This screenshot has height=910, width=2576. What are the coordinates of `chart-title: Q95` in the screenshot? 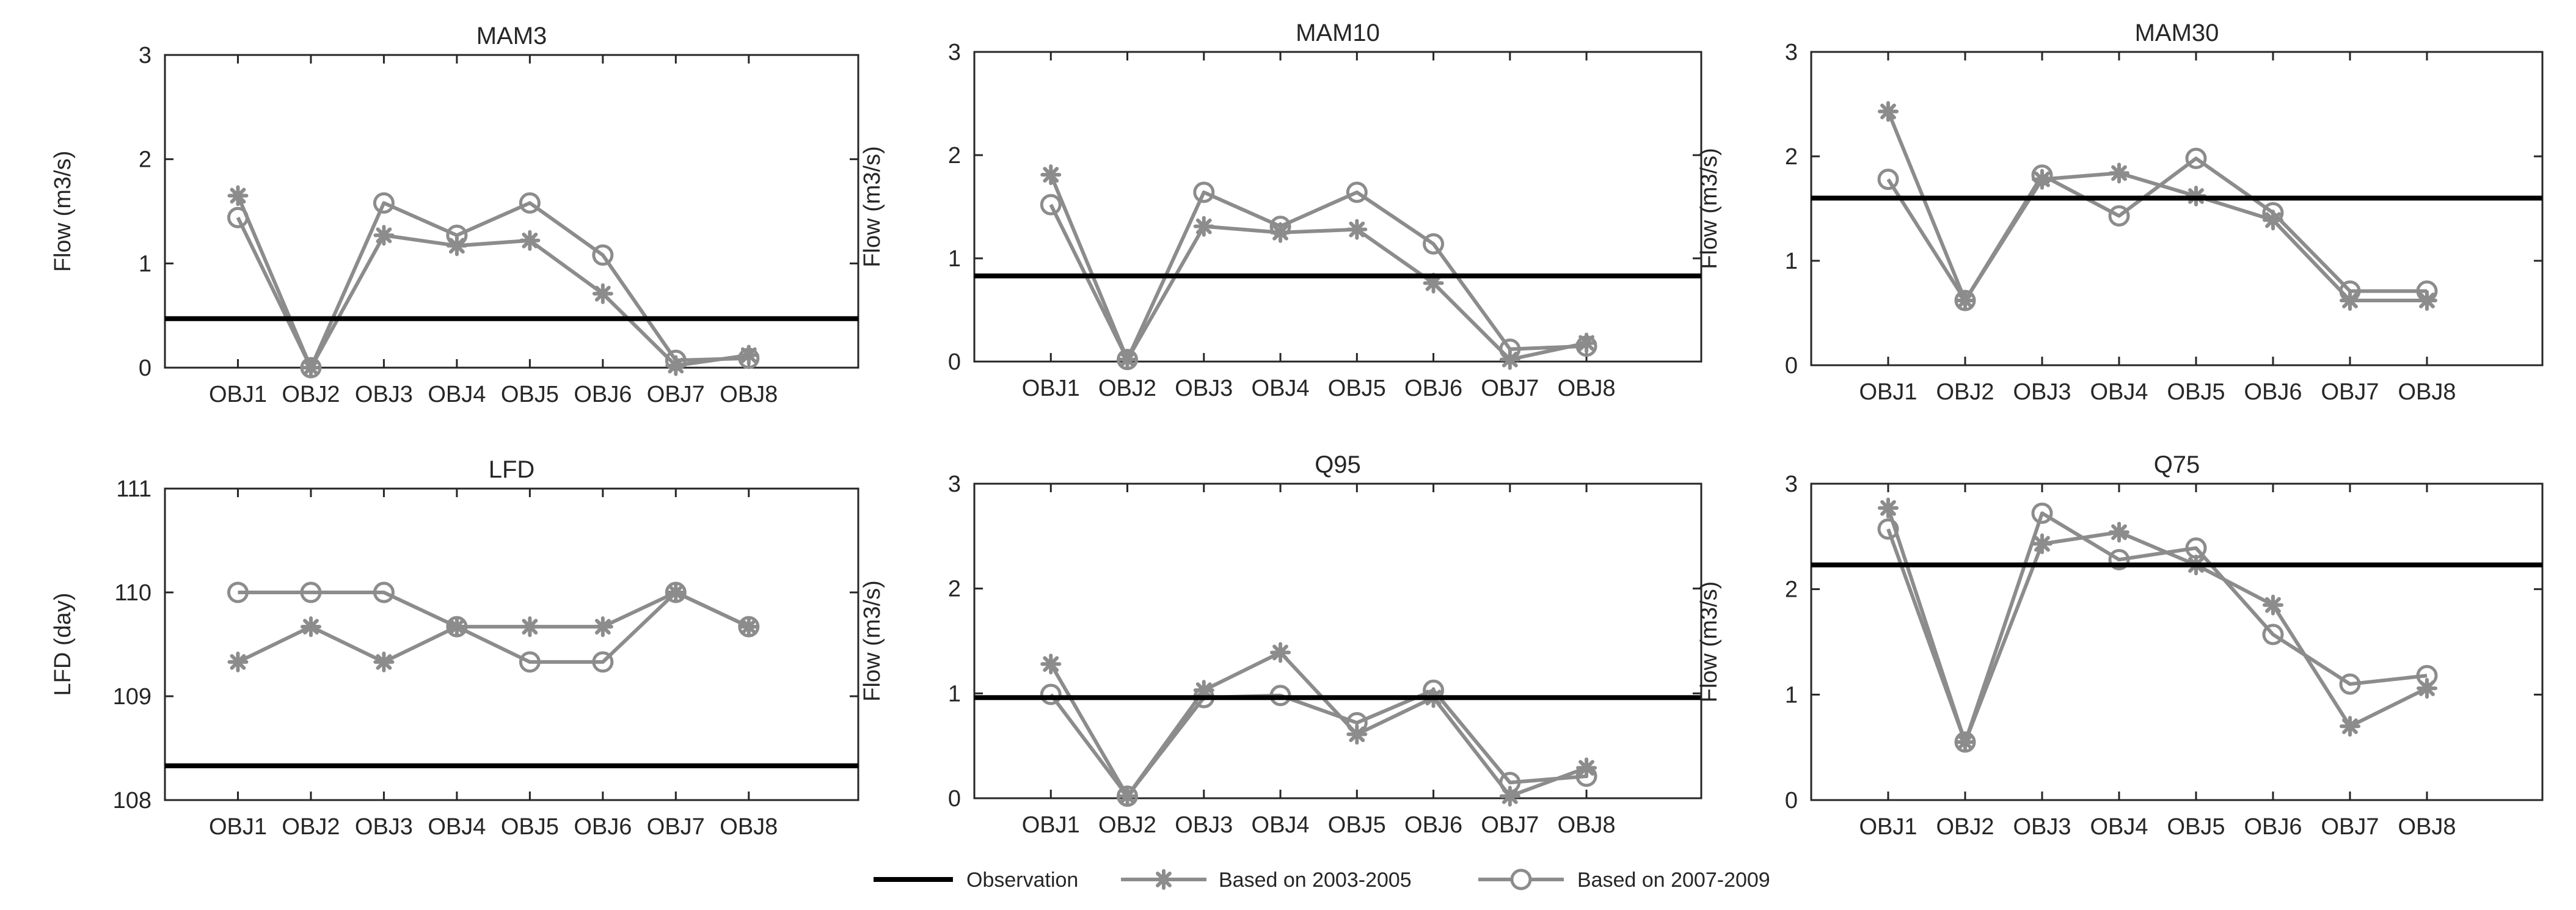 It's located at (1338, 464).